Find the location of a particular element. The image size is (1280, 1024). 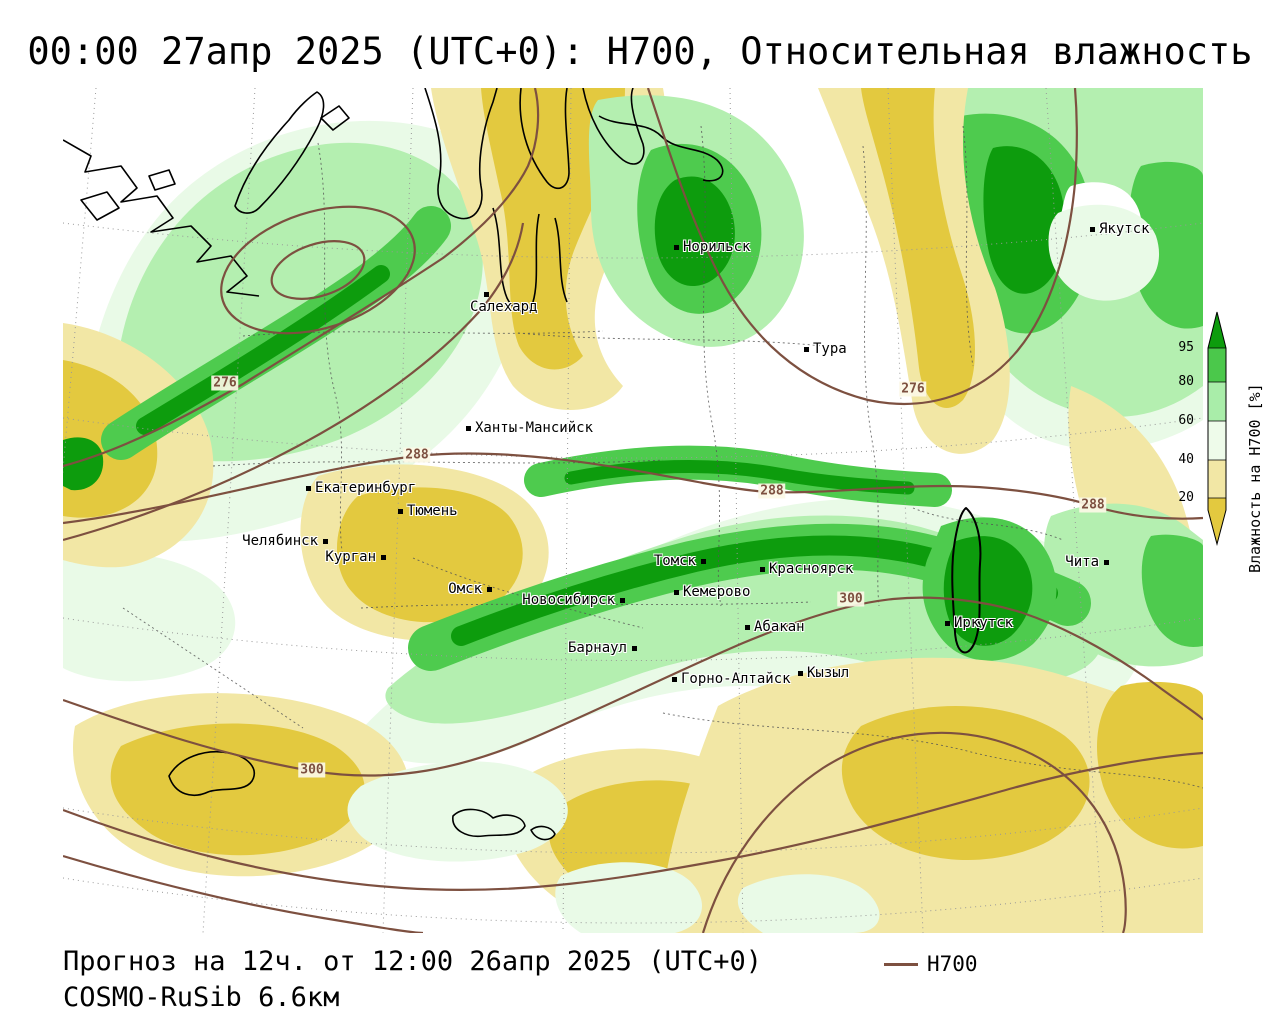

city-label: Омск is located at coordinates (465, 589).